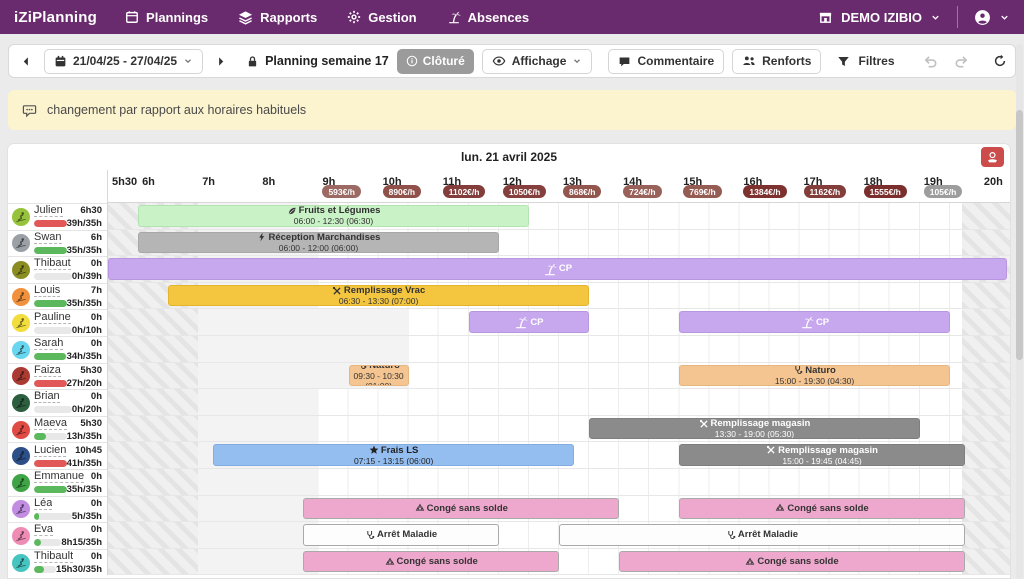 This screenshot has width=1024, height=579. What do you see at coordinates (378, 375) in the screenshot?
I see `shift-bar: Naturo 09:30 - 10:30 (01:00)` at bounding box center [378, 375].